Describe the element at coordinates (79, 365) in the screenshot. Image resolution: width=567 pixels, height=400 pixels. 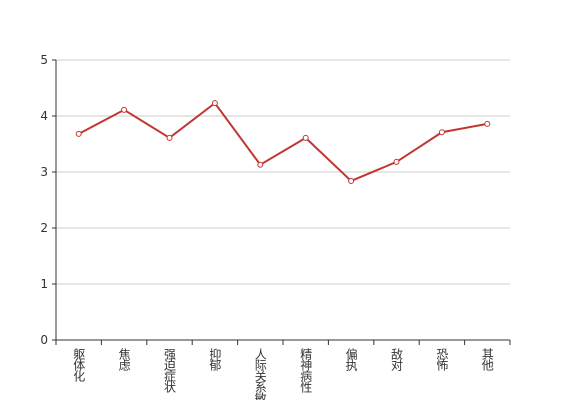
I see `x-tick-label: 躯体化` at that location.